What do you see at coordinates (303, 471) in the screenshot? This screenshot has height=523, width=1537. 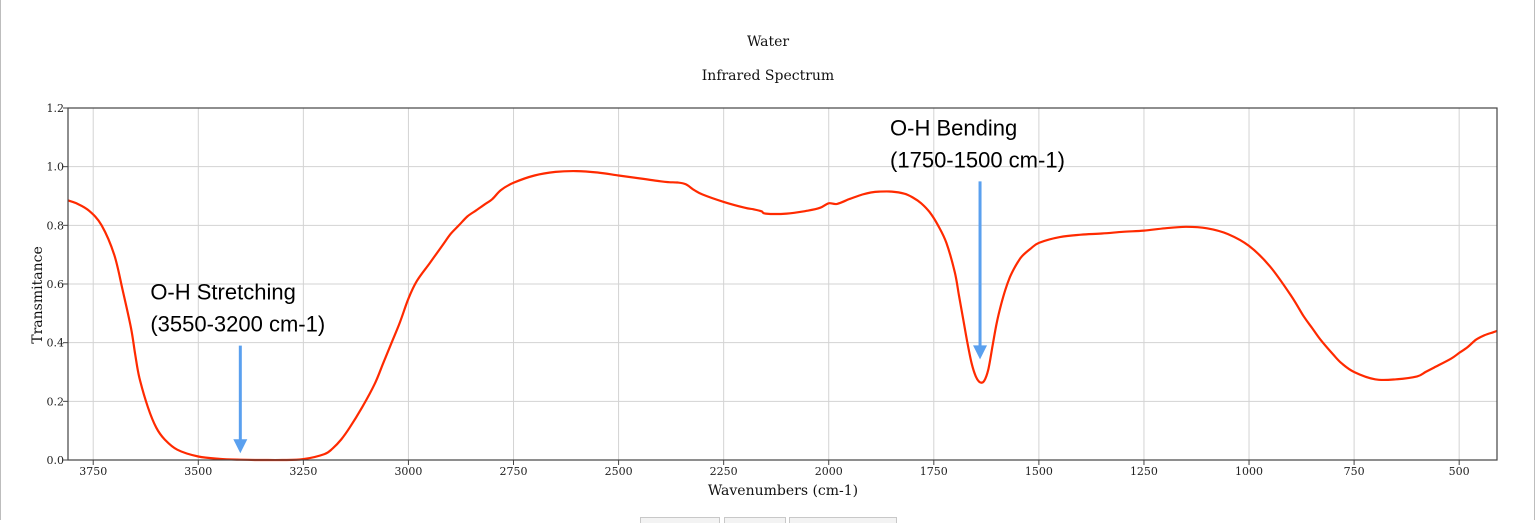 I see `x-tick-label: 3250` at bounding box center [303, 471].